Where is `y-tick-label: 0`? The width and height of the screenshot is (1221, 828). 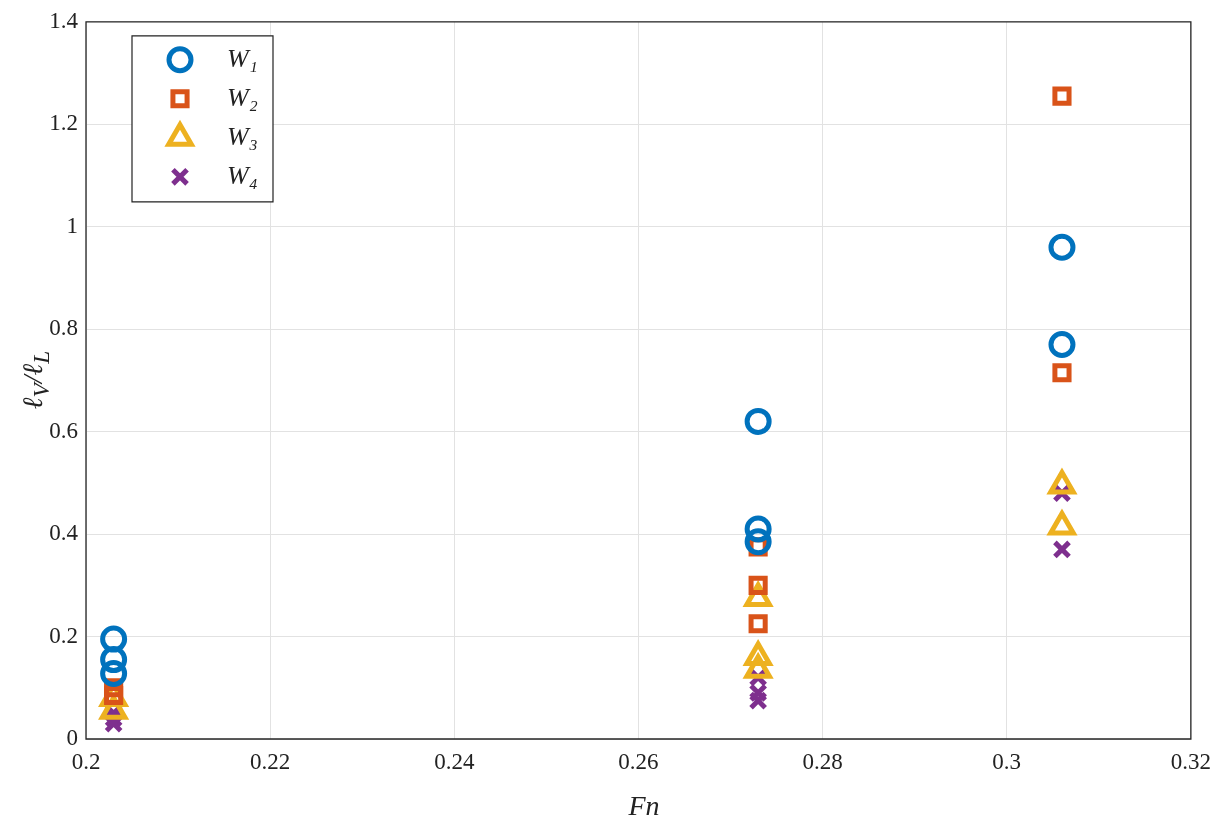
y-tick-label: 0 is located at coordinates (72, 738).